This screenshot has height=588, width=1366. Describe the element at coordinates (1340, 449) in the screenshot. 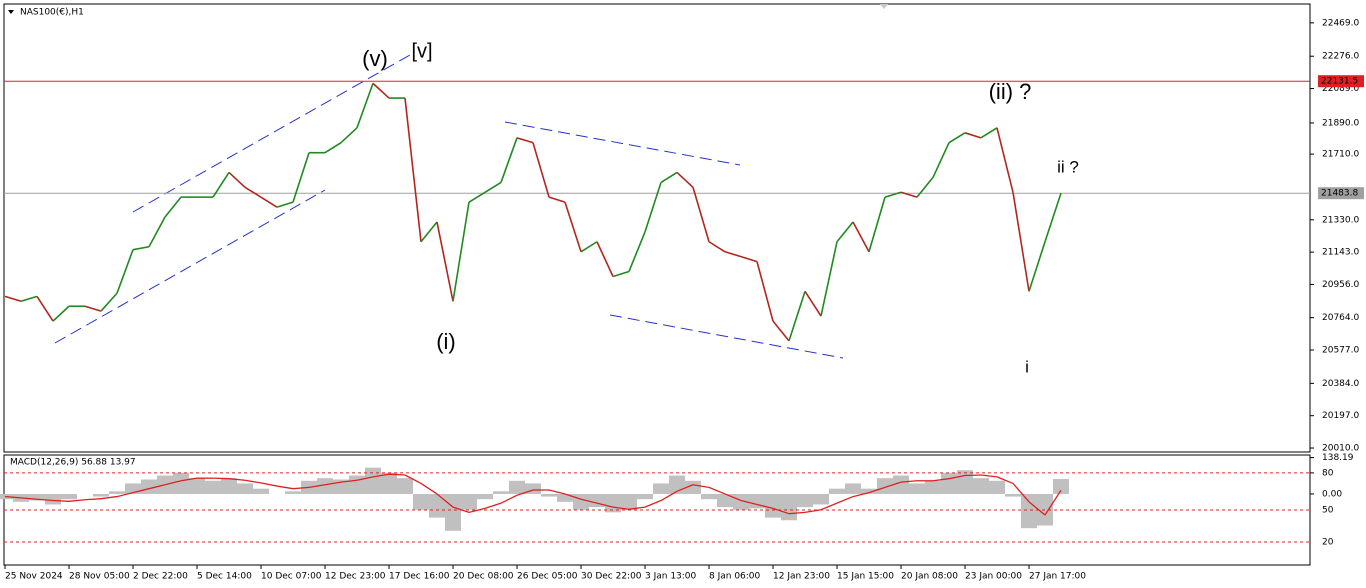

I see `y-tick-label: 20010.0` at that location.